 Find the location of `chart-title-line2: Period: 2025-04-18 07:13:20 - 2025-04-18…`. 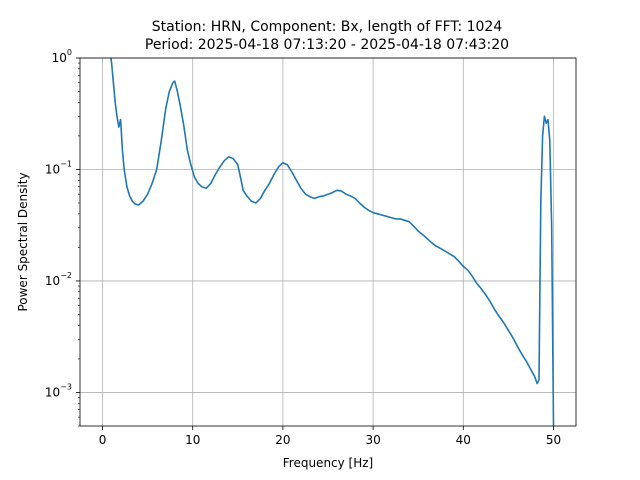

chart-title-line2: Period: 2025-04-18 07:13:20 - 2025-04-18… is located at coordinates (327, 45).